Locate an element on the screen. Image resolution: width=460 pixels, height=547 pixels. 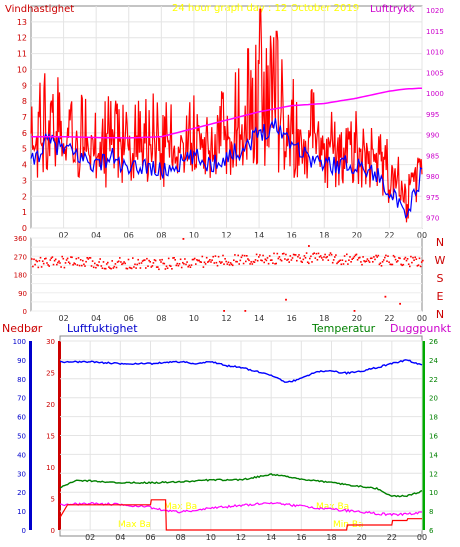
direction-ytick-label: 0 is located at coordinates (25, 312).